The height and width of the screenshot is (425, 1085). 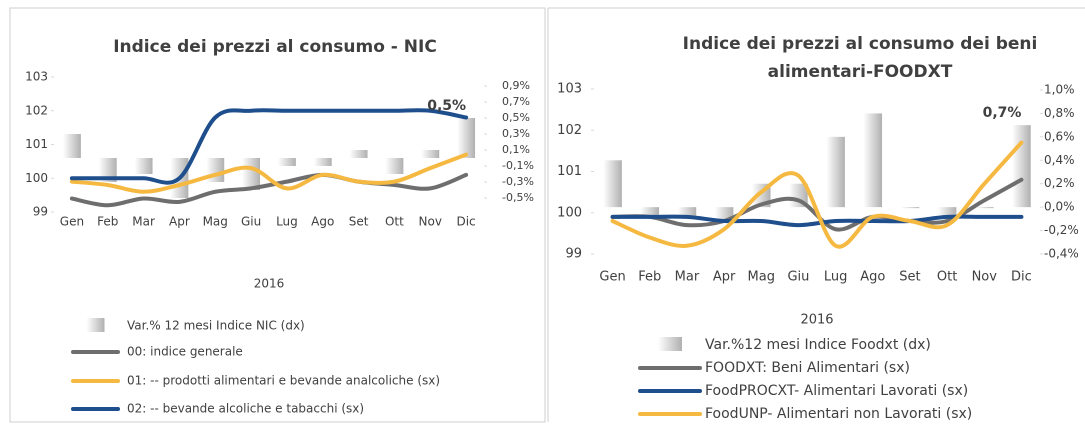 What do you see at coordinates (1059, 183) in the screenshot?
I see `y2-tick-label: 0,2%` at bounding box center [1059, 183].